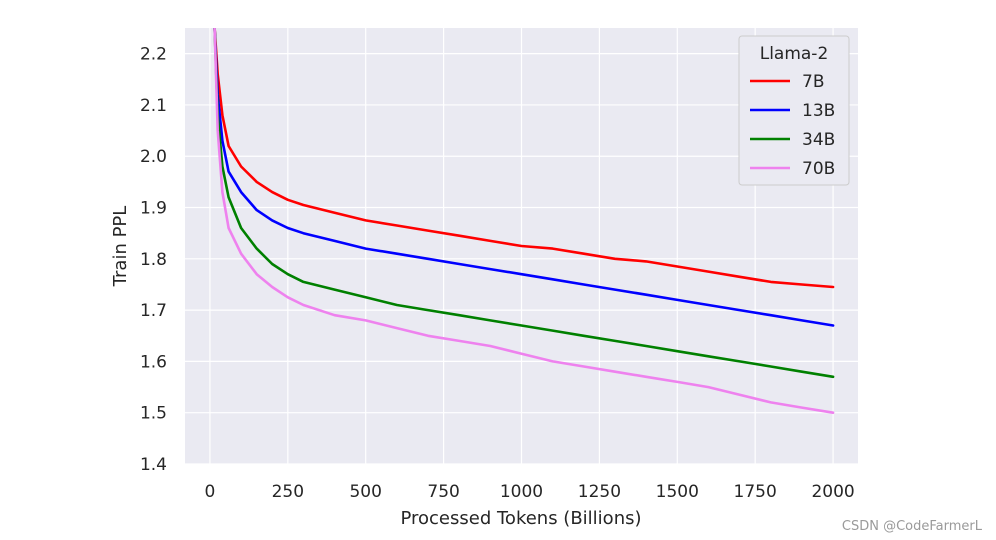 The width and height of the screenshot is (996, 540). What do you see at coordinates (120, 247) in the screenshot?
I see `y-axis-label: Train PPL` at bounding box center [120, 247].